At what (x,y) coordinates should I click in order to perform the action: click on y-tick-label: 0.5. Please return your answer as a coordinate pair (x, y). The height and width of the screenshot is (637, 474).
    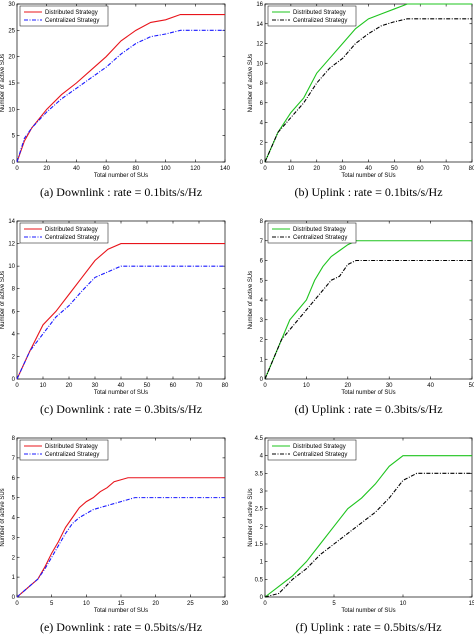
    Looking at the image, I should click on (259, 580).